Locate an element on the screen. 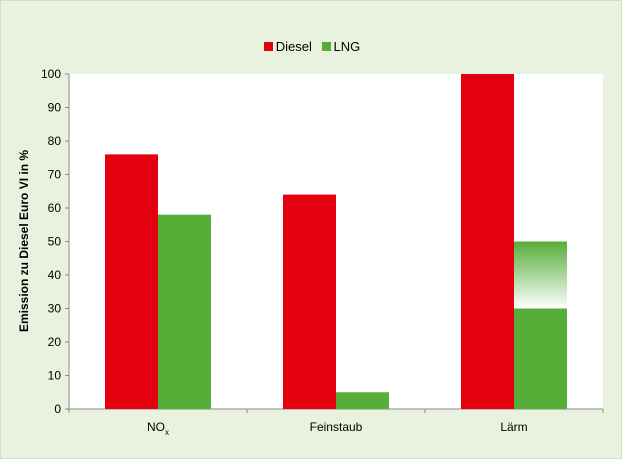  y-tick-label-50: 50 is located at coordinates (55, 242).